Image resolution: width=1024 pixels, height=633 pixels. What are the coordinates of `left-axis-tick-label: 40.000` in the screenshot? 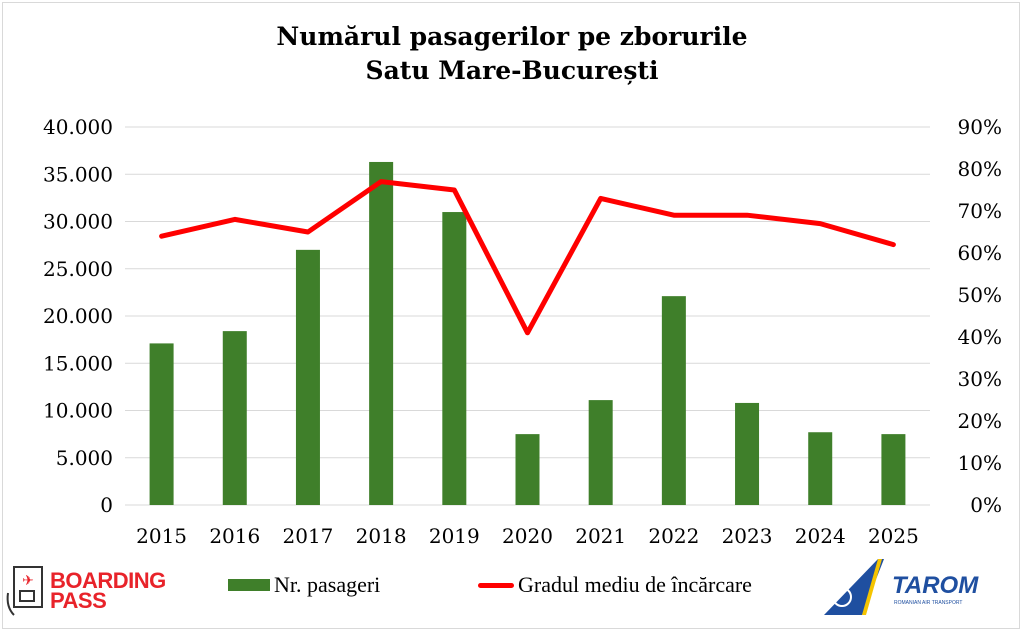 It's located at (78, 127).